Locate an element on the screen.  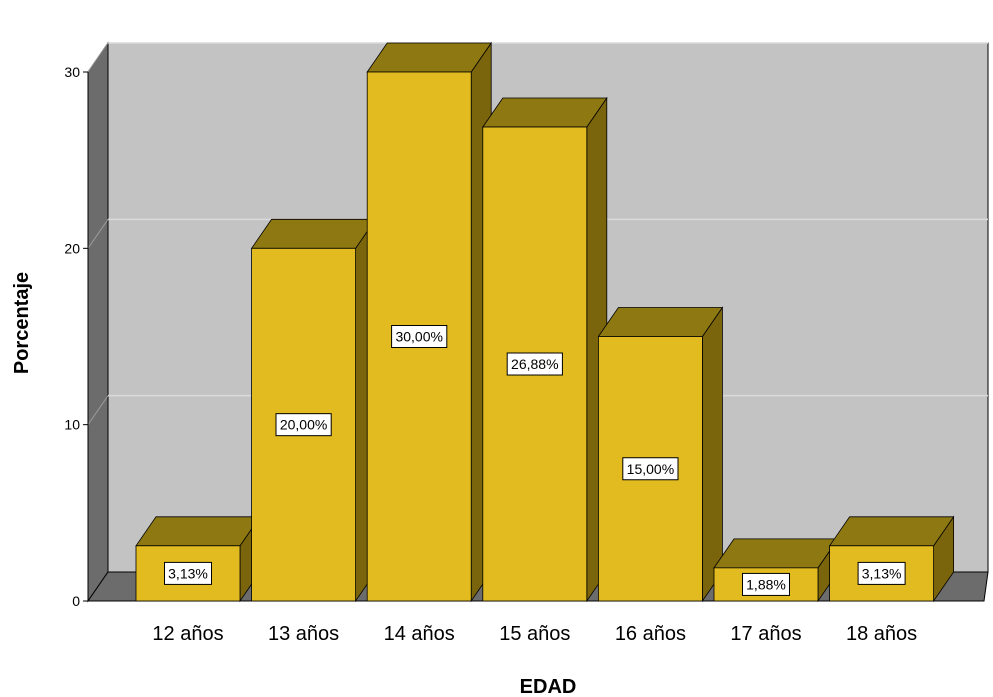
data-label-text: 26,88% is located at coordinates (534, 364).